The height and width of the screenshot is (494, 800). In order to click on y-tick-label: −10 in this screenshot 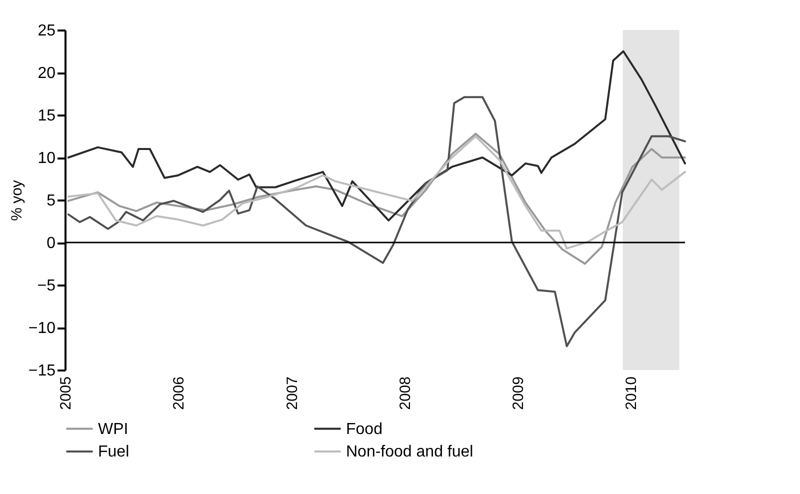, I will do `click(42, 328)`.